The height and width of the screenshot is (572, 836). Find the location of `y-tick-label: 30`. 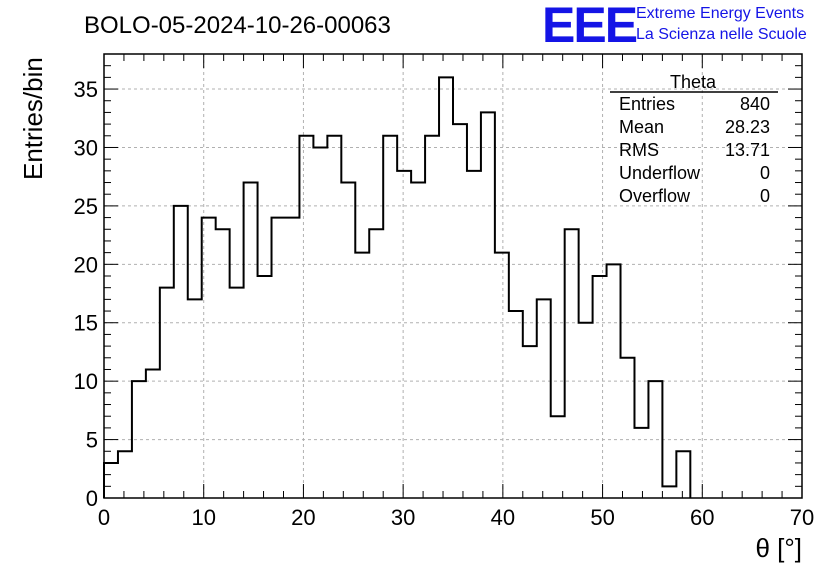

y-tick-label: 30 is located at coordinates (86, 147).